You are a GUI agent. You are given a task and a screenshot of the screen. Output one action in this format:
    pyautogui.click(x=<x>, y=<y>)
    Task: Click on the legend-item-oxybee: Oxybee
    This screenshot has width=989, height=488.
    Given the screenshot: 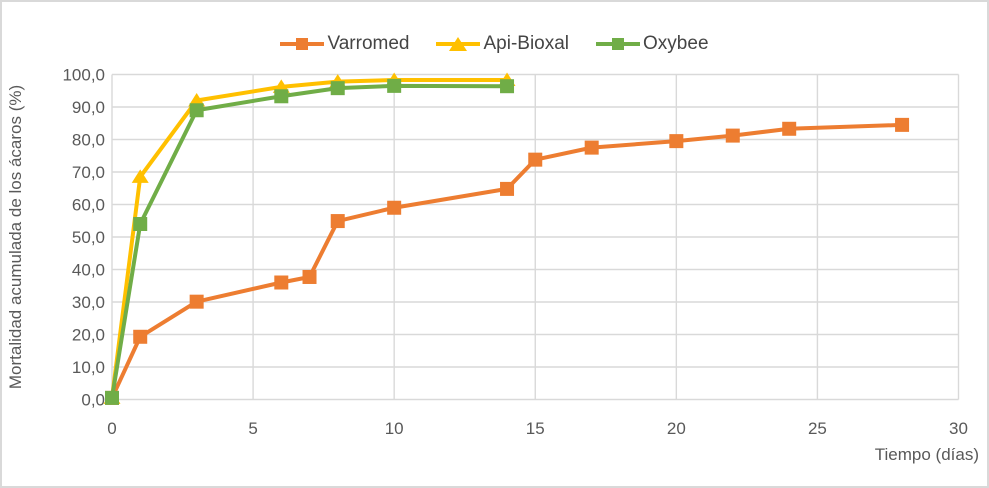 What is the action you would take?
    pyautogui.click(x=652, y=44)
    